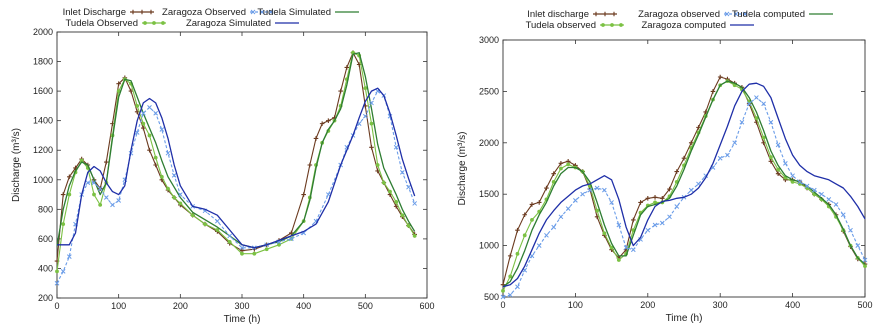 This screenshot has height=333, width=878. I want to click on y-tick-label: 200, so click(45, 298).